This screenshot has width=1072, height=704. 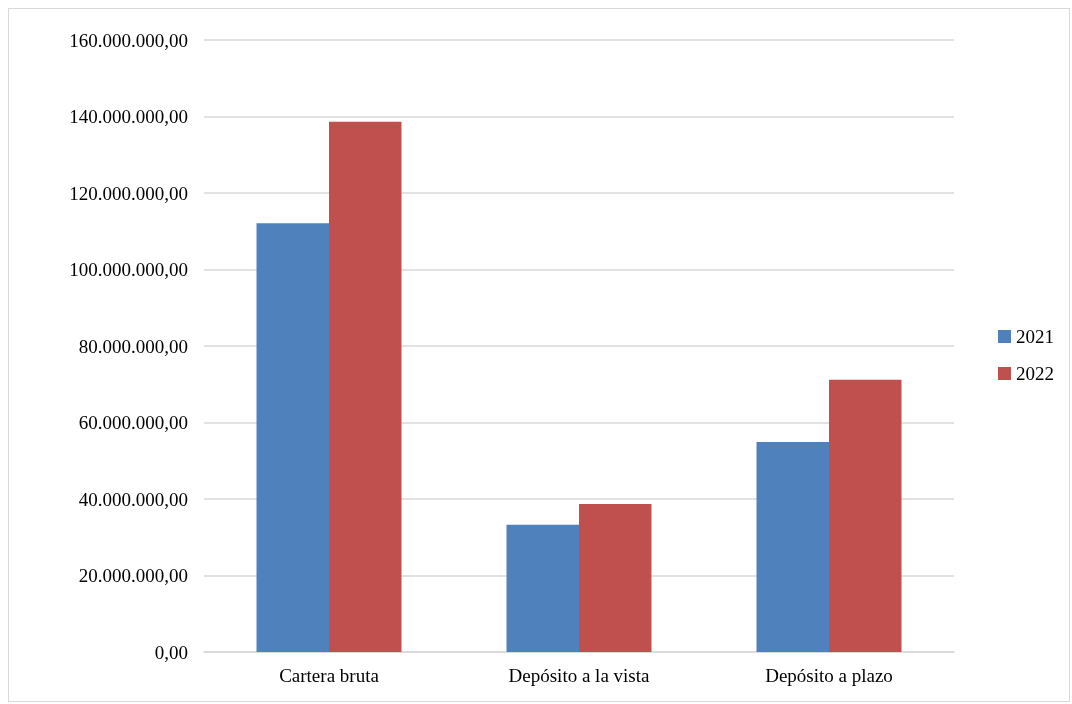 What do you see at coordinates (133, 346) in the screenshot?
I see `y-tick-label: 80.000.000,00` at bounding box center [133, 346].